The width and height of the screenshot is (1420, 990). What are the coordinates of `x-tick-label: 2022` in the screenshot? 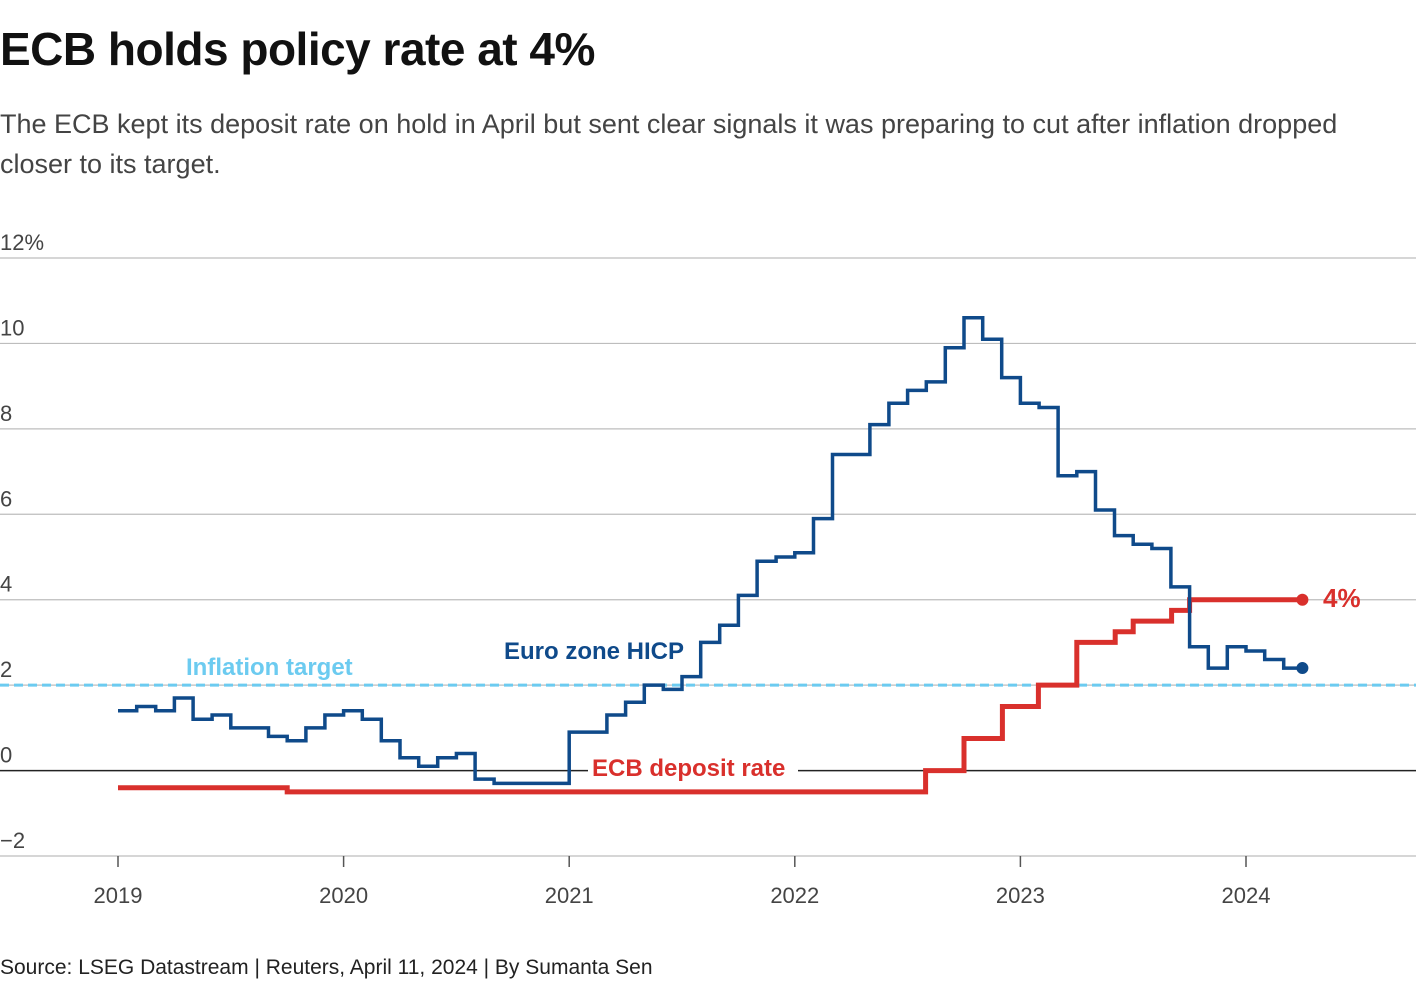 It's located at (794, 895).